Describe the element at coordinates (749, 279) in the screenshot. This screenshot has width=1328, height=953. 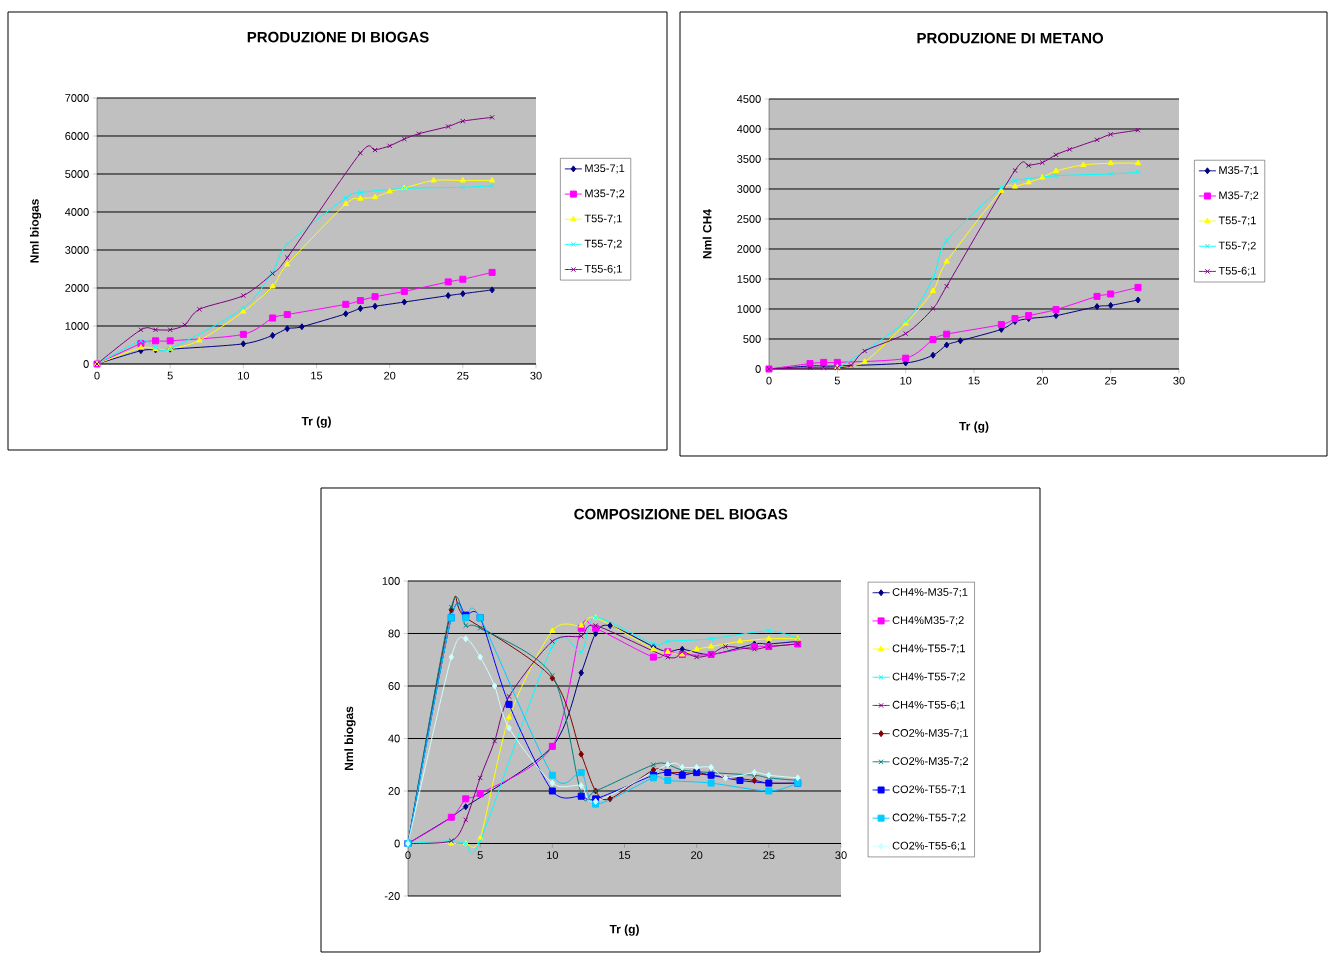
I see `y-tick-label: 1500` at that location.